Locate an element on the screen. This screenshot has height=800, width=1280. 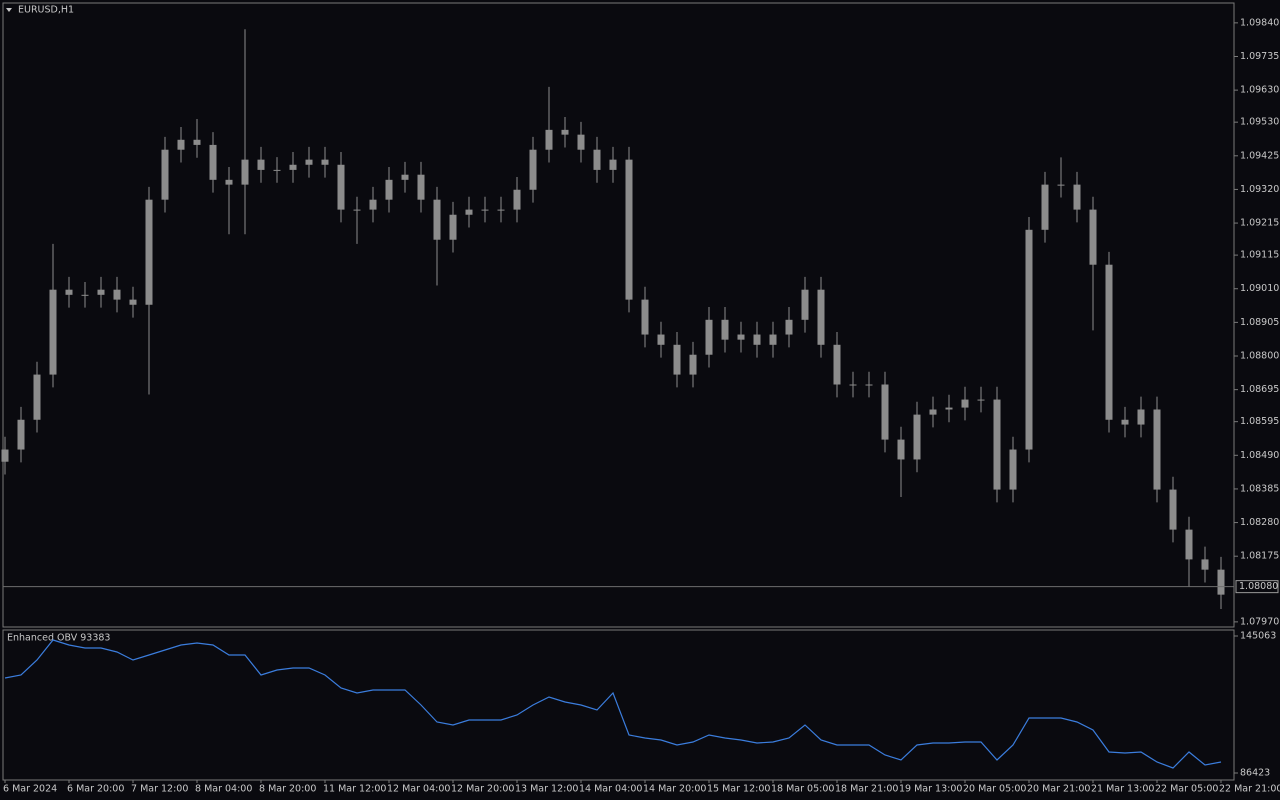
x-tick-label: 15 Mar 12:00 is located at coordinates (738, 789).